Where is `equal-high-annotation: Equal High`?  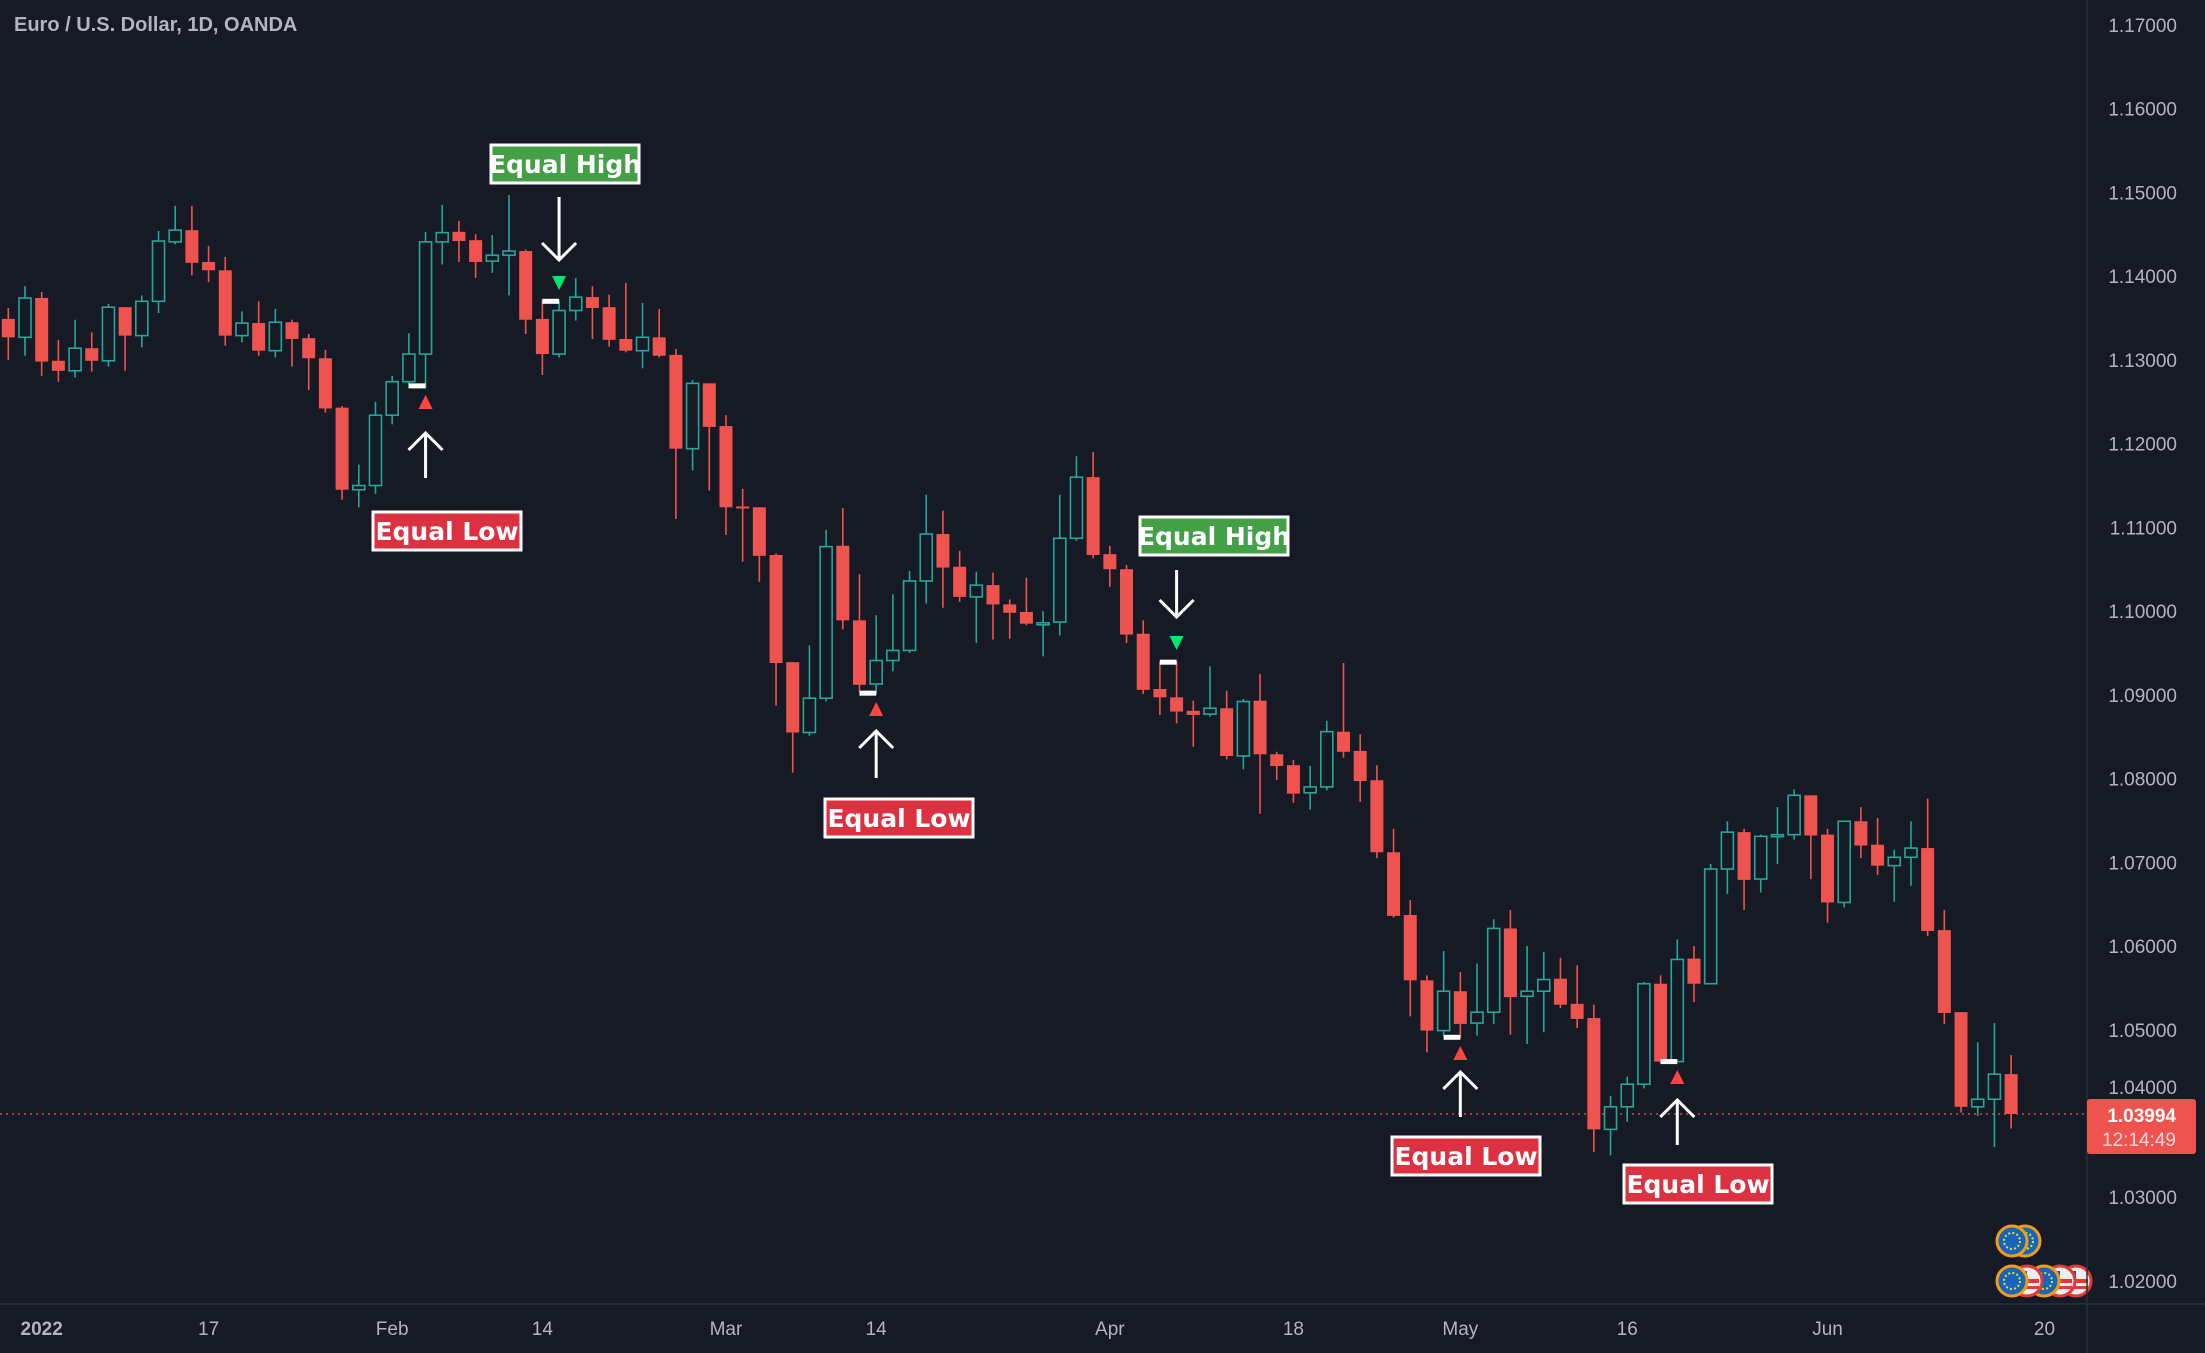
equal-high-annotation: Equal High is located at coordinates (1214, 590).